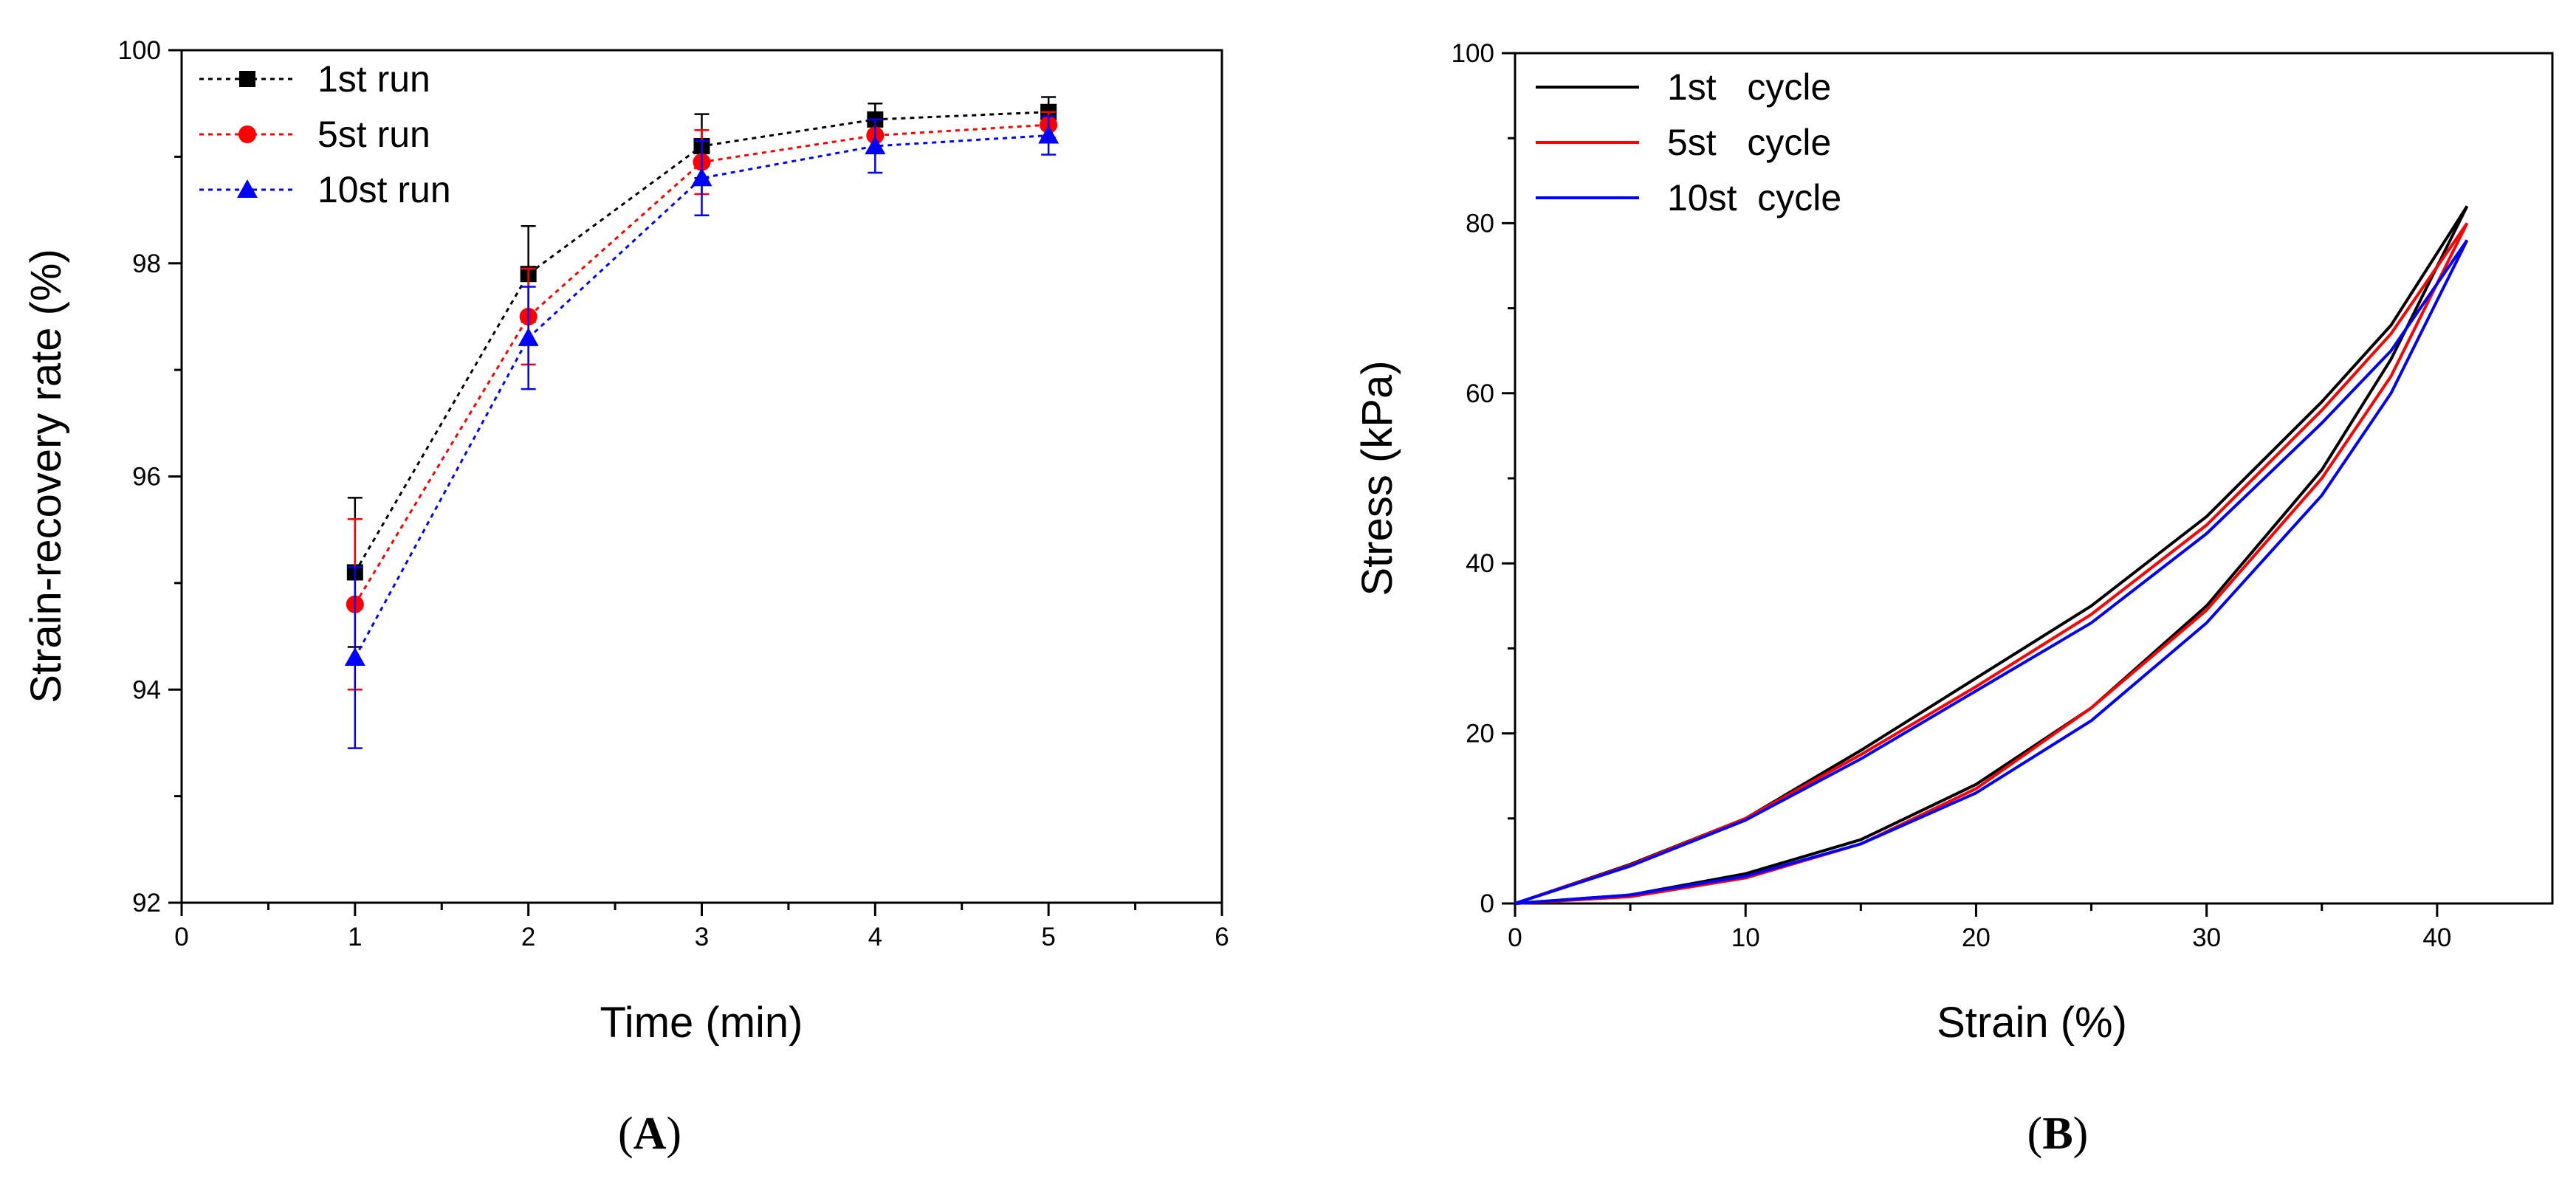 The width and height of the screenshot is (2576, 1181). What do you see at coordinates (1754, 197) in the screenshot?
I see `legend-label: 10st cycle` at bounding box center [1754, 197].